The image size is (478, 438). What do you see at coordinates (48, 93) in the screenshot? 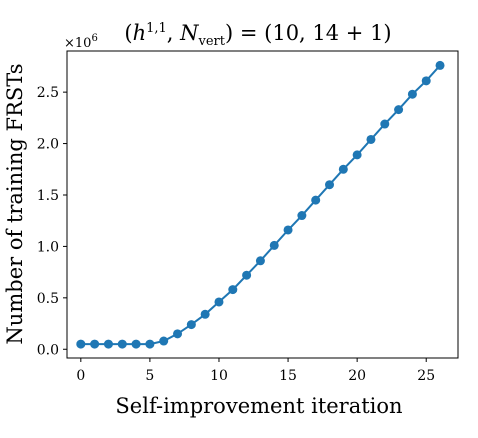
I see `y-tick-label: 2.5` at bounding box center [48, 93].